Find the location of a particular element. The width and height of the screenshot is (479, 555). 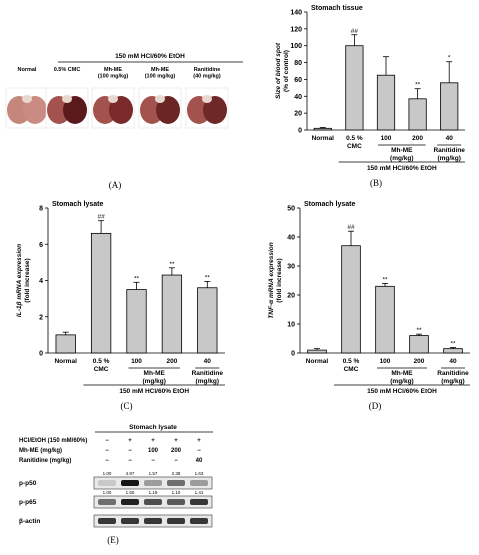

chart-title: Stomach lysate is located at coordinates (329, 204).